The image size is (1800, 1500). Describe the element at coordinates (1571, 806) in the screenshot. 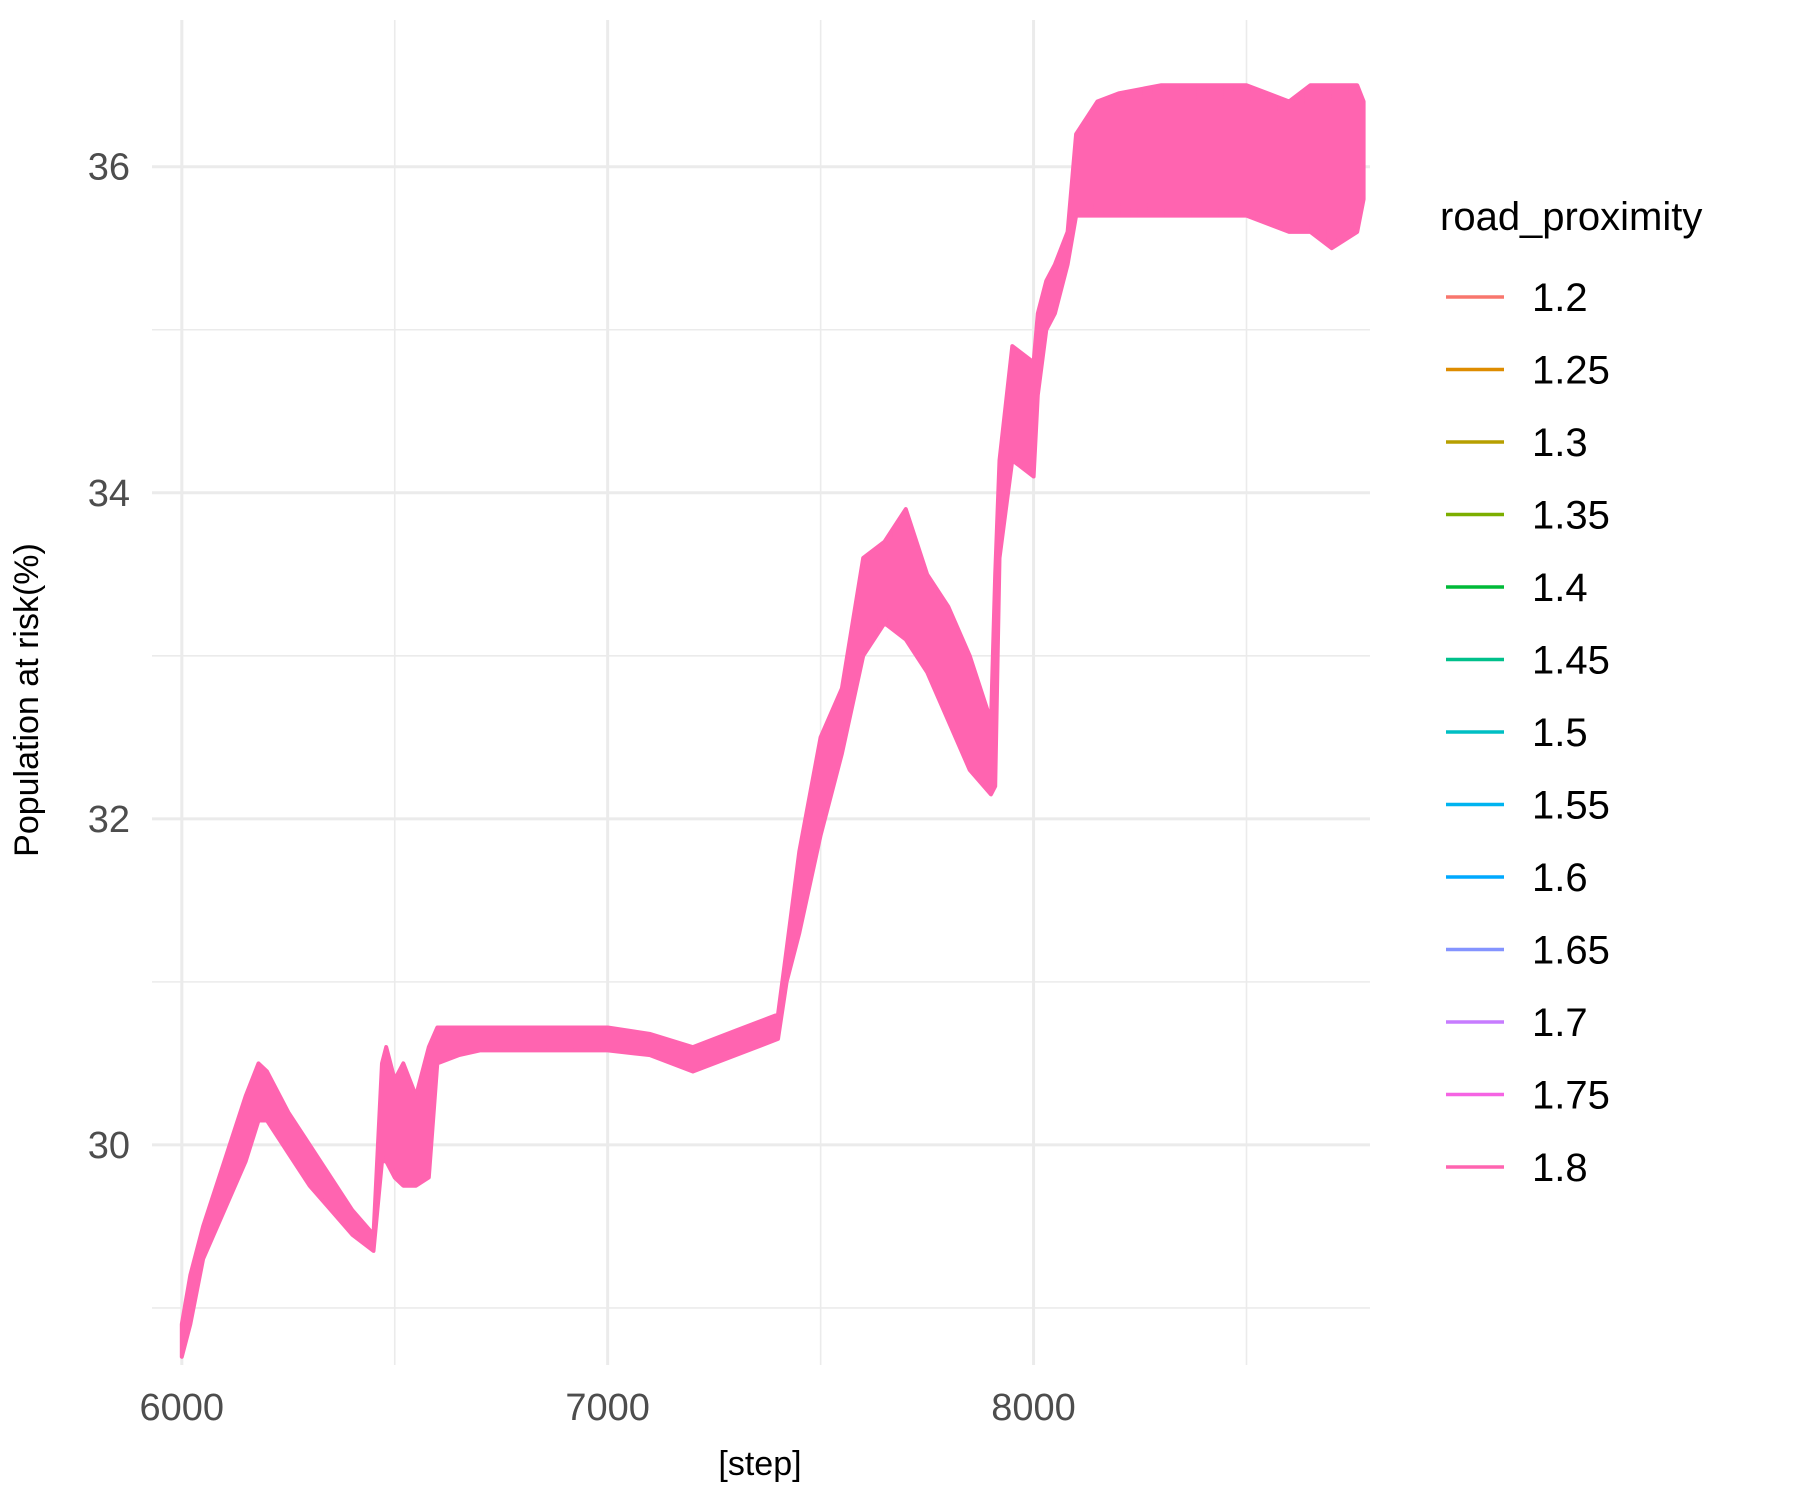

I see `legend-label: 1.55` at that location.